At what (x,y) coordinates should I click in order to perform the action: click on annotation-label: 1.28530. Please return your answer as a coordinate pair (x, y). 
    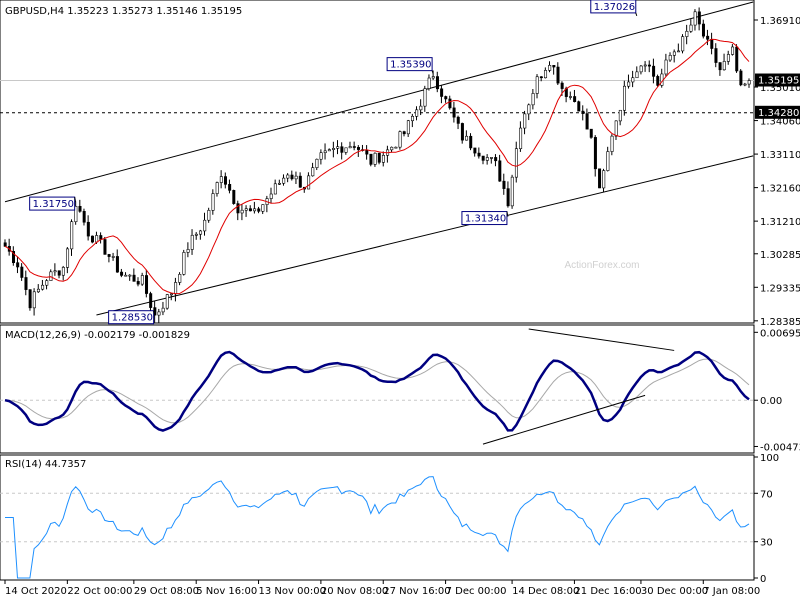
    Looking at the image, I should click on (132, 318).